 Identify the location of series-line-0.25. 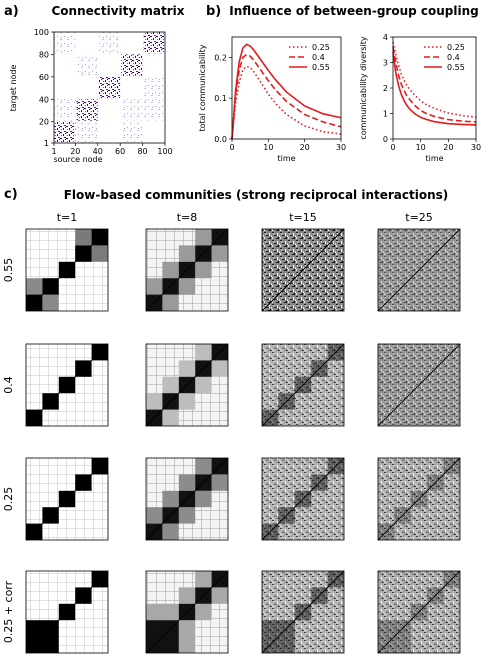
(434, 80).